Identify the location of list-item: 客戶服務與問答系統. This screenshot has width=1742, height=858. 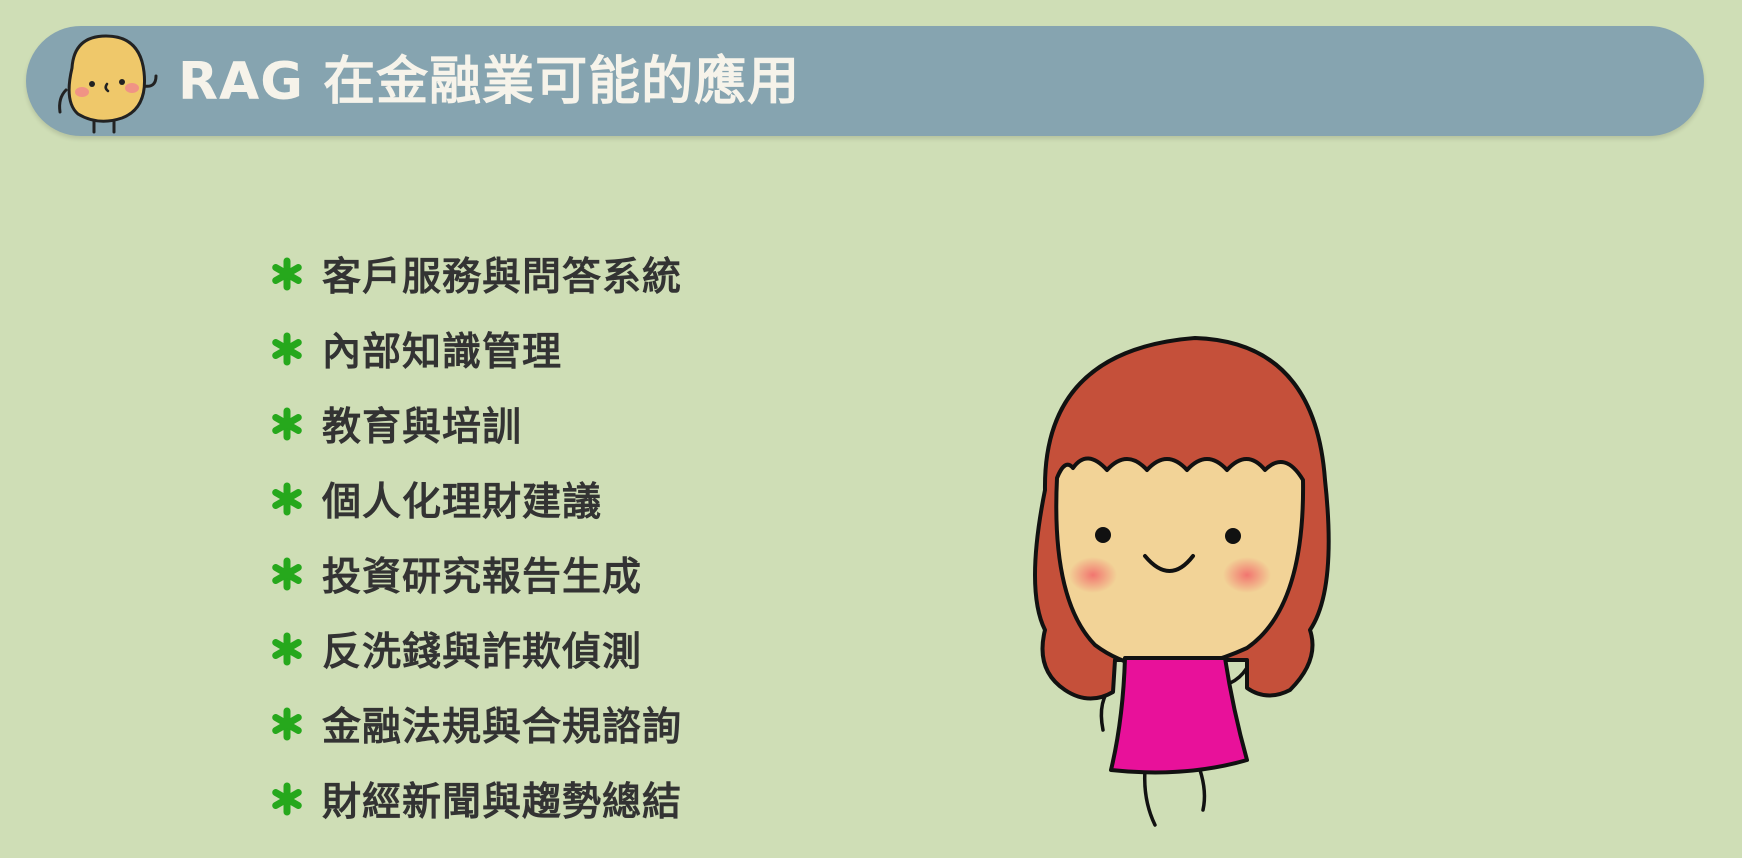
(476, 273).